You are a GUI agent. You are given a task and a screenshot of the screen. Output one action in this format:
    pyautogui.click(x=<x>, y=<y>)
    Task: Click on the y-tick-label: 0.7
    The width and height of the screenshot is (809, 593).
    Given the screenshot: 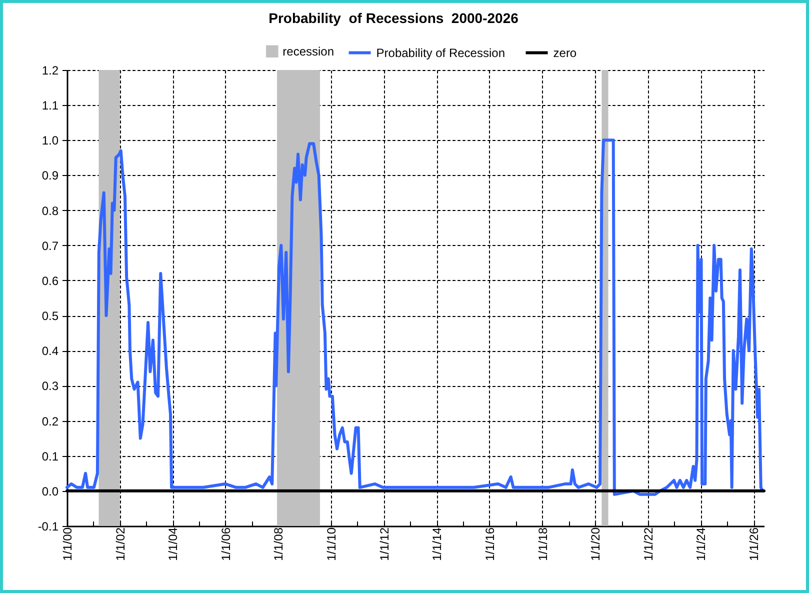 What is the action you would take?
    pyautogui.click(x=50, y=245)
    